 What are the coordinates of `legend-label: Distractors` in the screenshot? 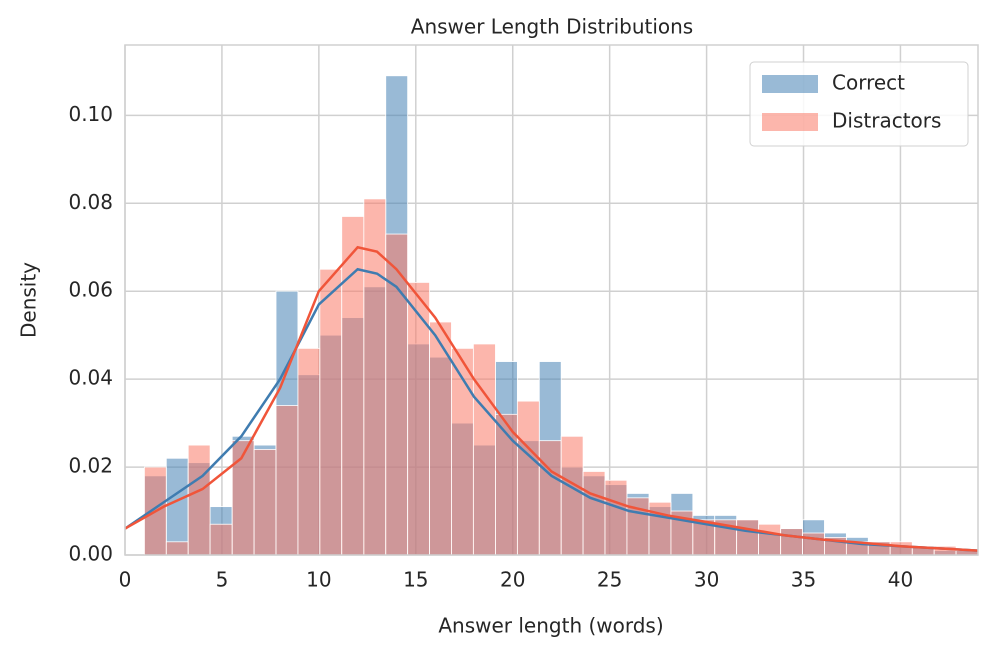 It's located at (886, 121).